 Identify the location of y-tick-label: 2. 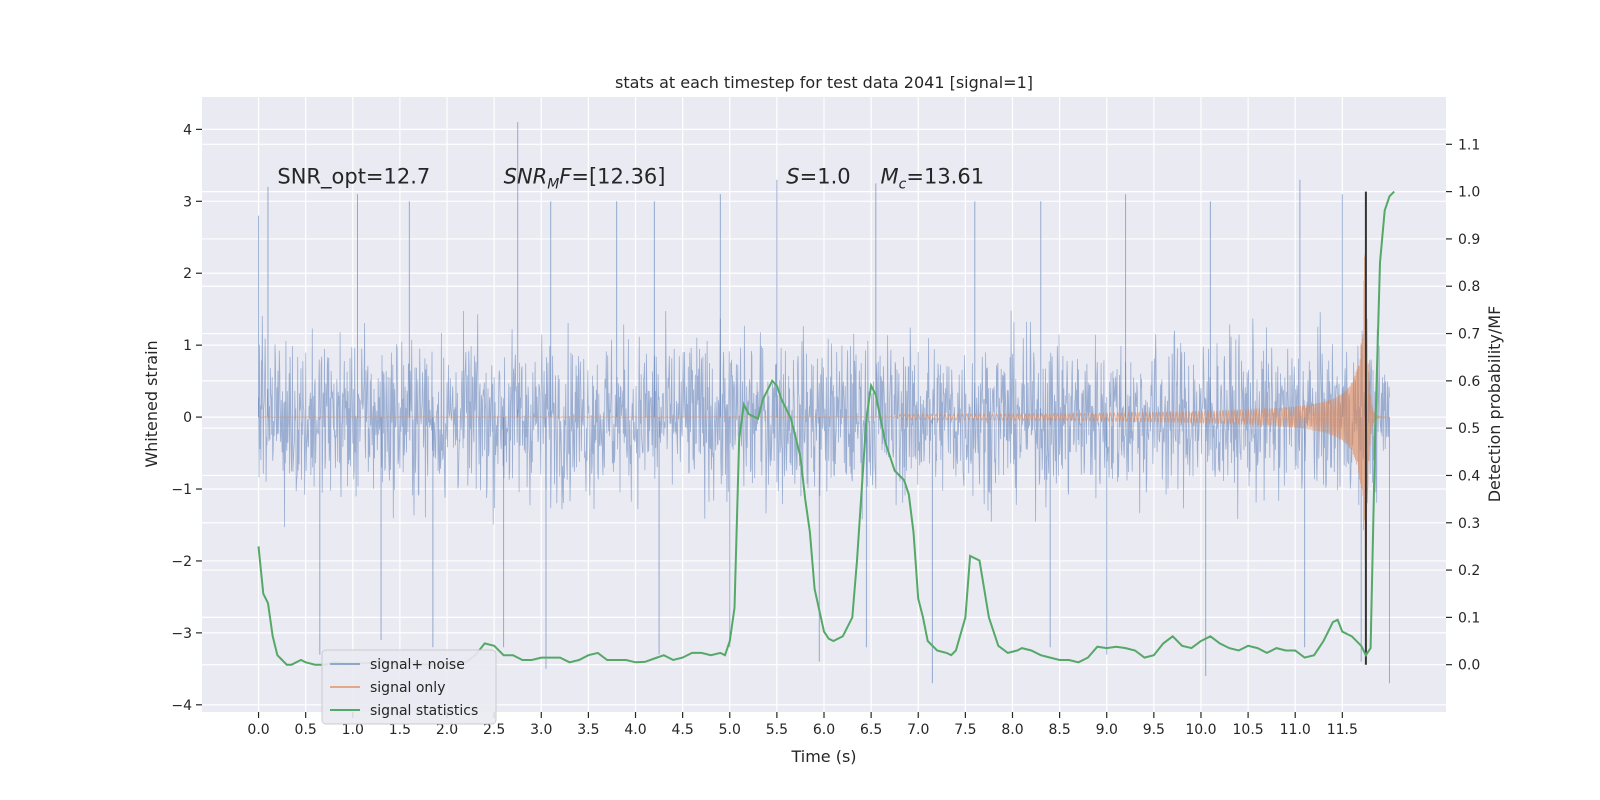
(187, 274).